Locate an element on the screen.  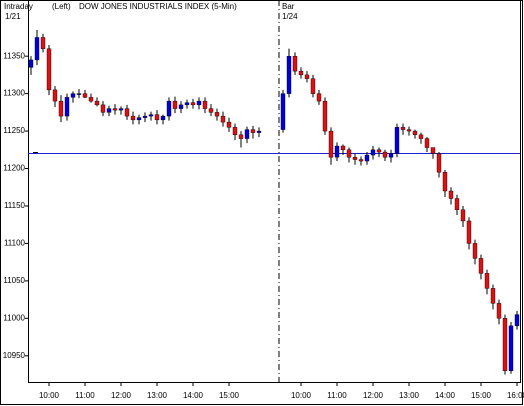
y-tick-label: 11000 is located at coordinates (14, 317).